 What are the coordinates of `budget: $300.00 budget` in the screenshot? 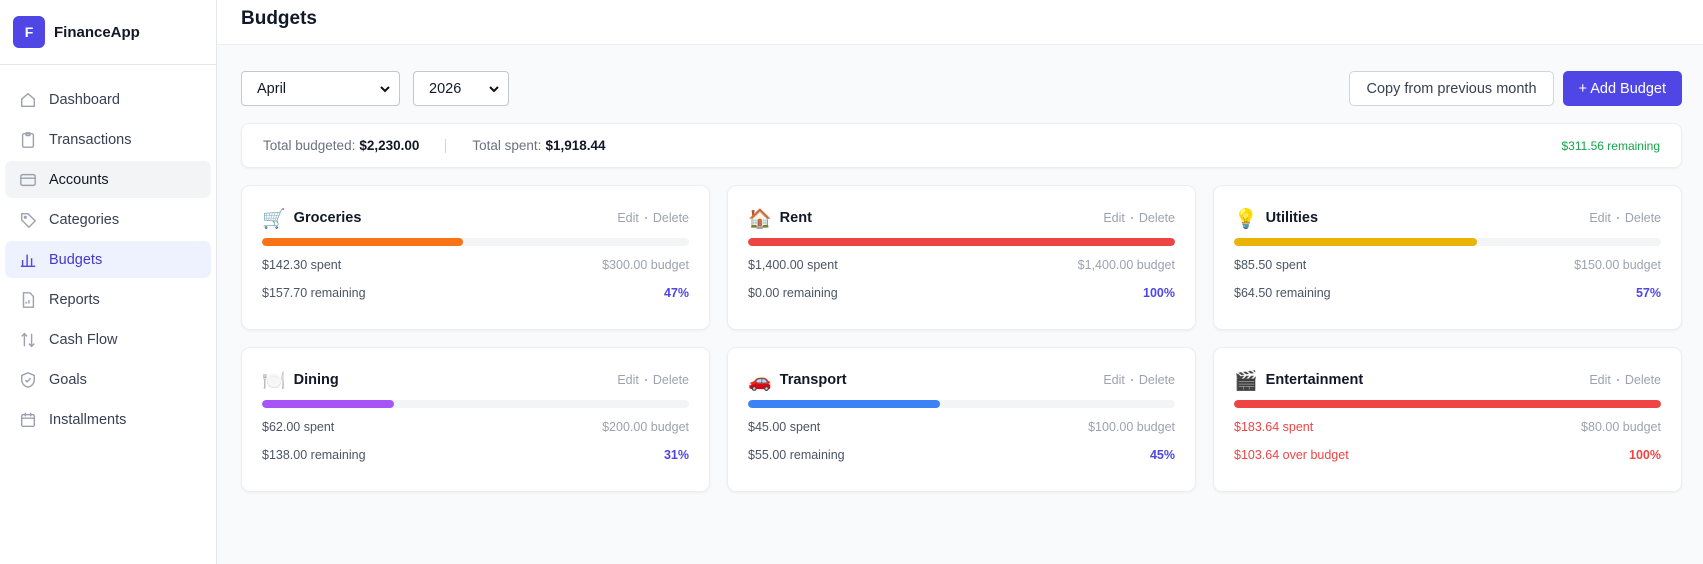 It's located at (645, 265).